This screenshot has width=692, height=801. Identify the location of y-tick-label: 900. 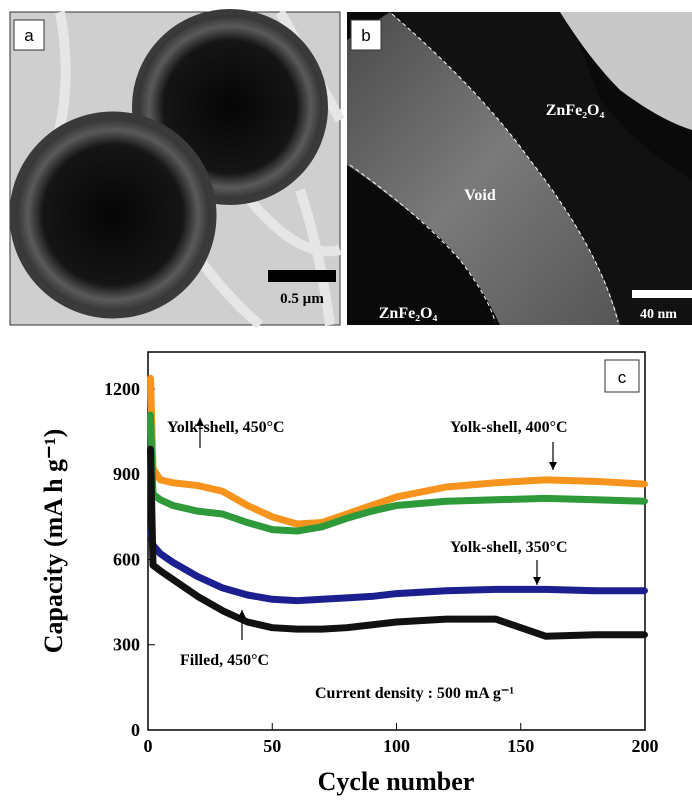
(126, 474).